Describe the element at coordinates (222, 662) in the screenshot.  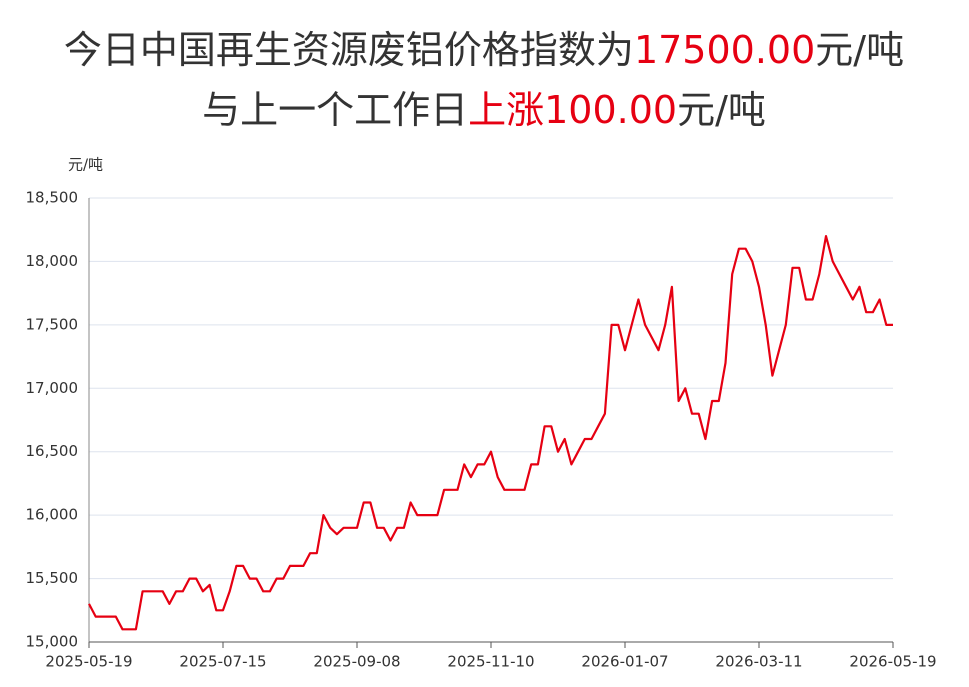
I see `x-tick-label: 2025-07-15` at that location.